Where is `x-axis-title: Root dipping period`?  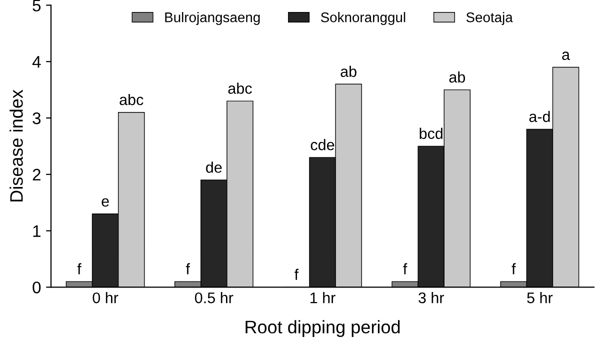
x-axis-title: Root dipping period is located at coordinates (323, 329).